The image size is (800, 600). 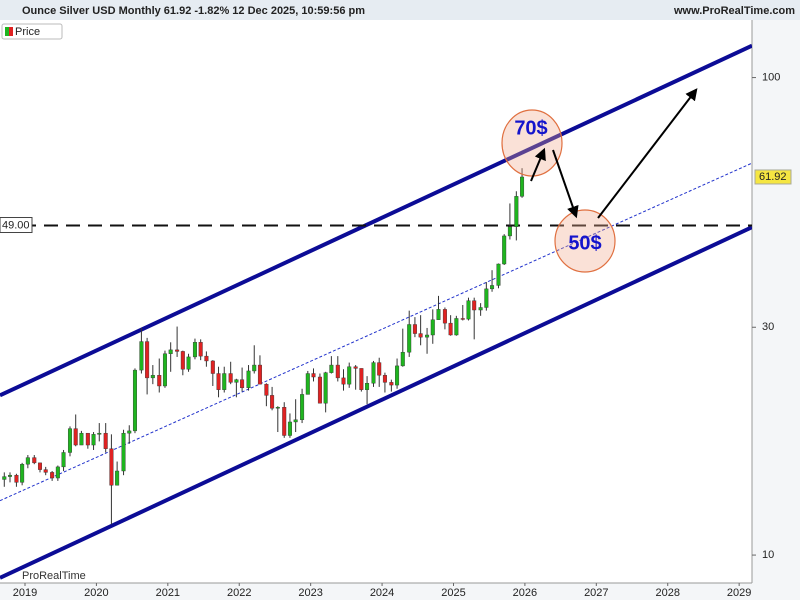 What do you see at coordinates (739, 593) in the screenshot?
I see `x-tick-label: 2029` at bounding box center [739, 593].